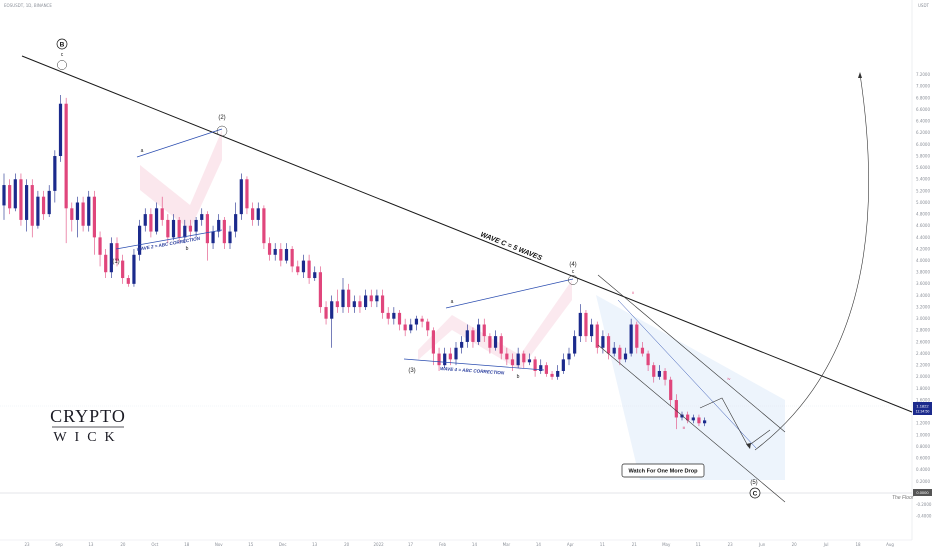 Image resolution: width=932 pixels, height=550 pixels. I want to click on time-tick-label: Apr, so click(570, 544).